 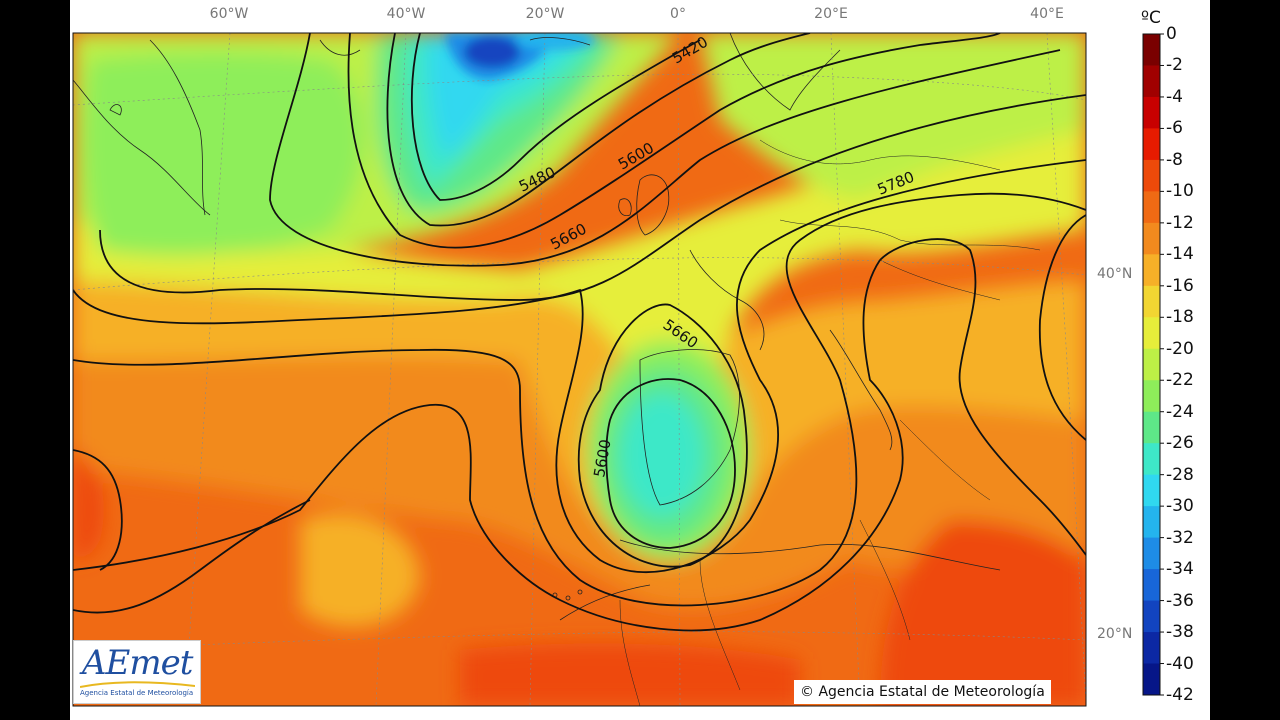 I want to click on colorbar-tick-label: -2, so click(x=1174, y=65).